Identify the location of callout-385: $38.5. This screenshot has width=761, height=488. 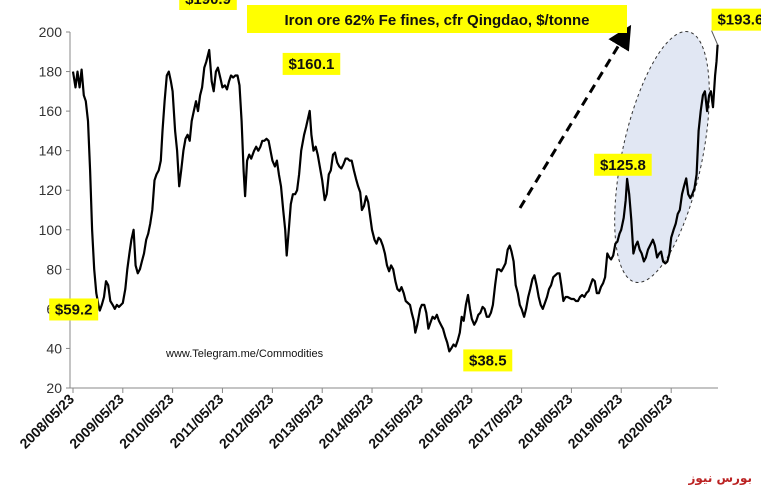
(488, 360).